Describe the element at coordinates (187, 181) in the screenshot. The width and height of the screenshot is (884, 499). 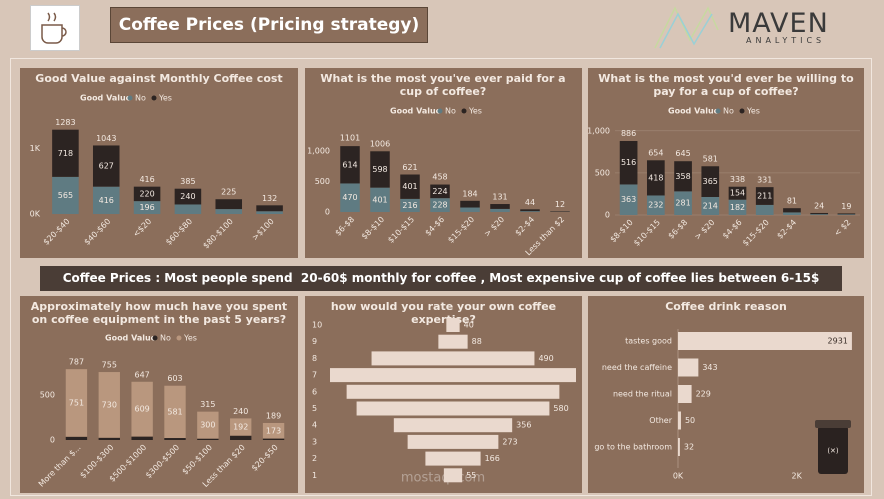
I see `total-label: 385` at that location.